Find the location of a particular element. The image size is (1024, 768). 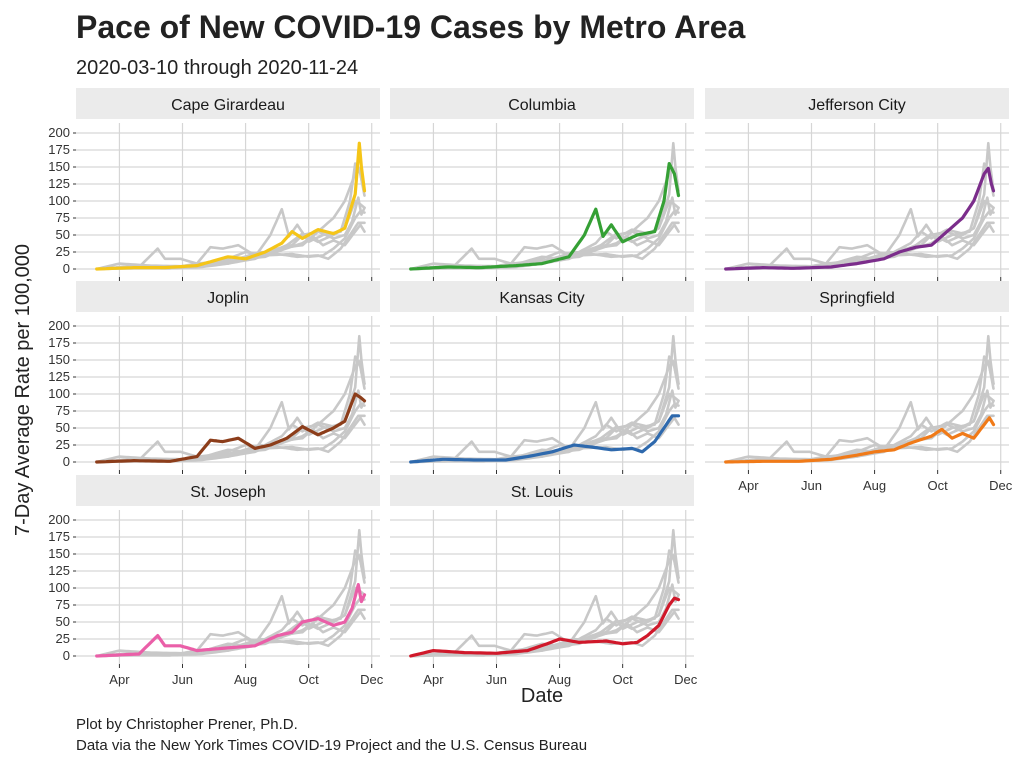

facet-strip-label: Columbia is located at coordinates (542, 105).